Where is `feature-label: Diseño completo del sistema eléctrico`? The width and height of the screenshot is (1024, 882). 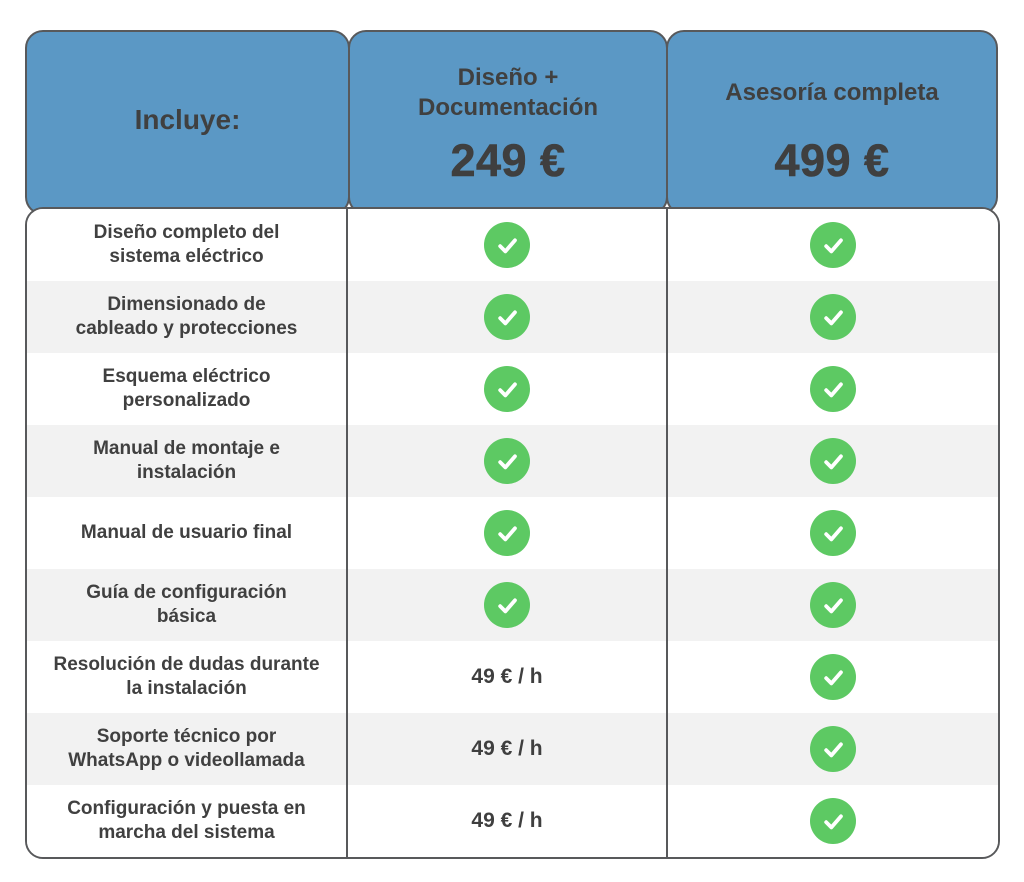
feature-label: Diseño completo del sistema eléctrico is located at coordinates (187, 245).